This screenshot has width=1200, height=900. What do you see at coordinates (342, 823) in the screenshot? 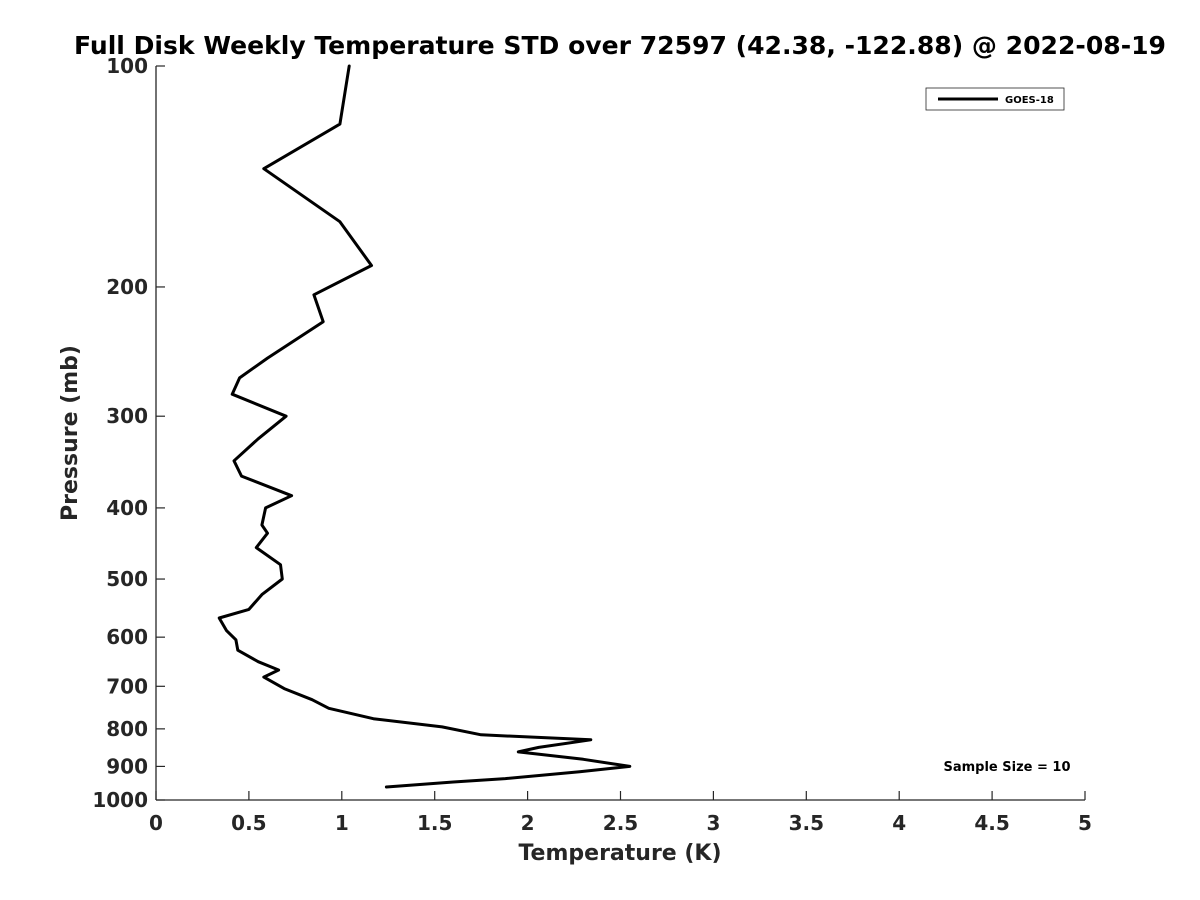
I see `x-tick-label-2: 1` at bounding box center [342, 823].